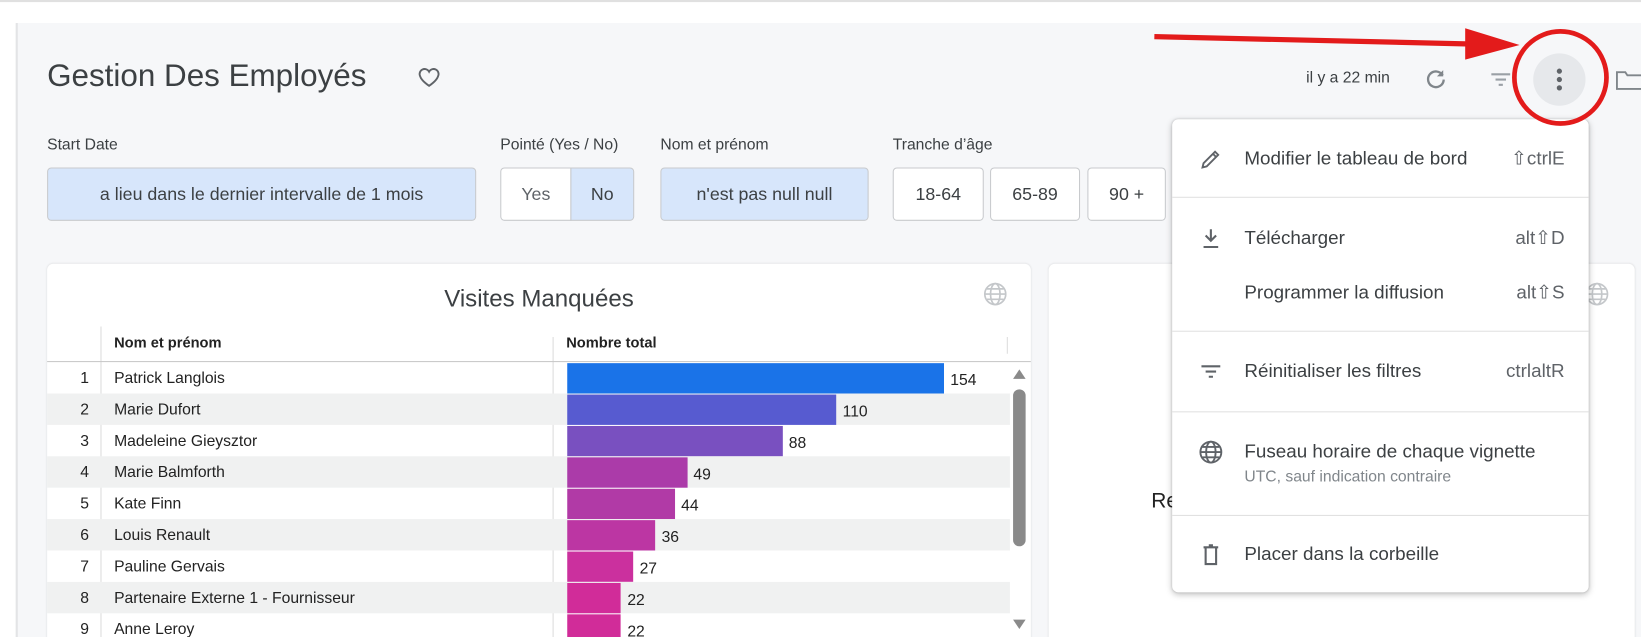 This screenshot has height=637, width=1641. I want to click on scrollbar, so click(1019, 499).